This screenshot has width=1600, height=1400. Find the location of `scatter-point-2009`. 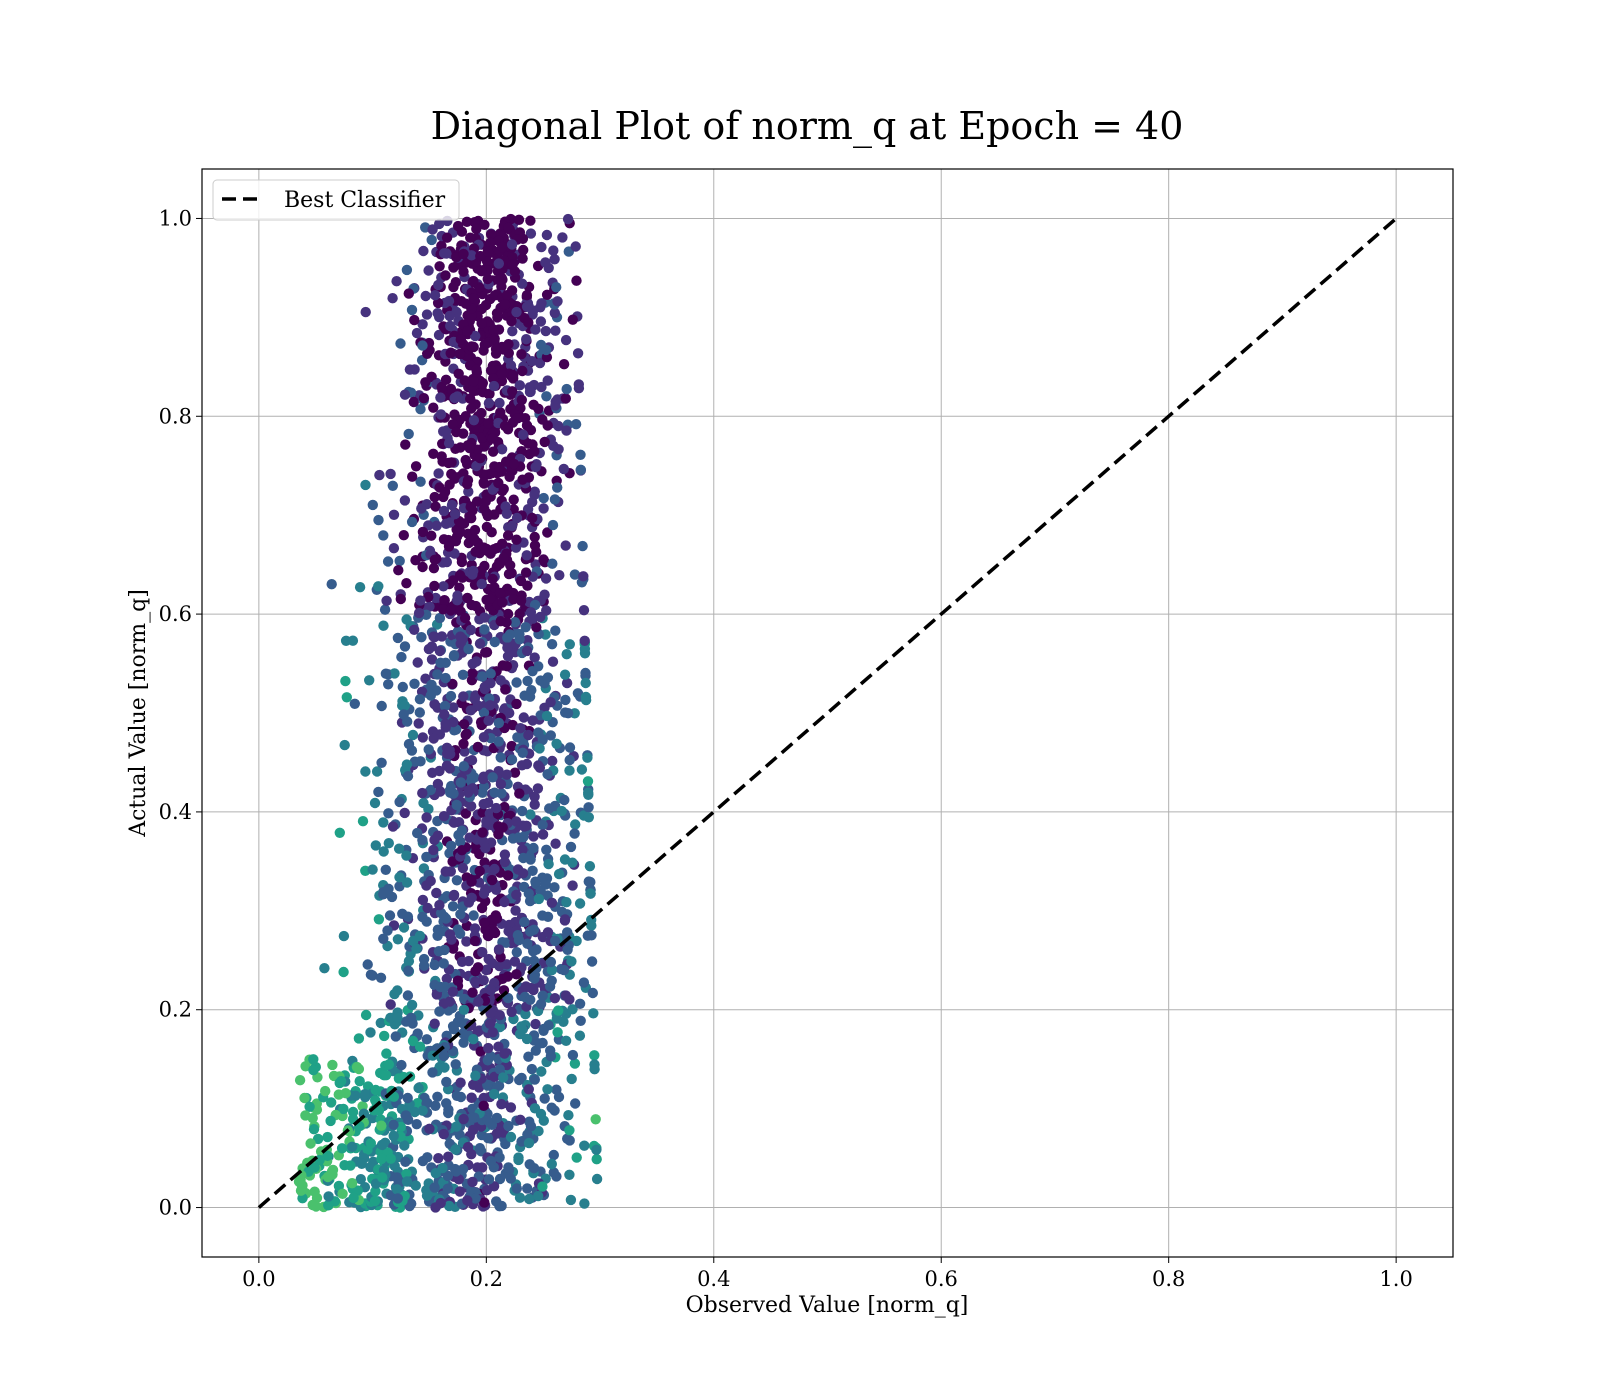

scatter-point-2009 is located at coordinates (533, 618).